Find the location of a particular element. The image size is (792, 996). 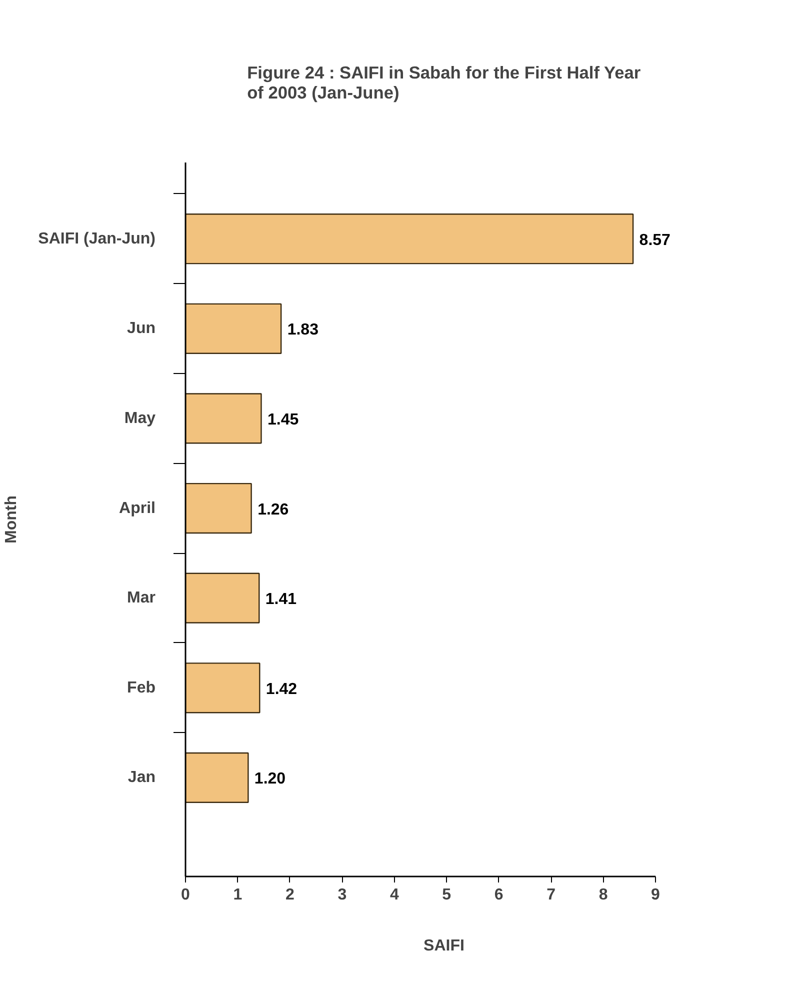

y-tick-label: Feb is located at coordinates (141, 687).